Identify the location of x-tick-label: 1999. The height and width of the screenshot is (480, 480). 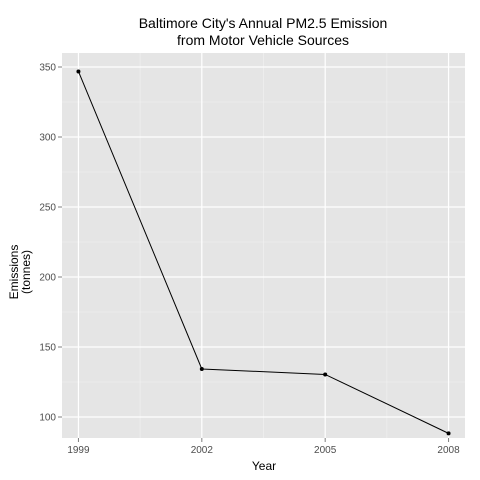
(78, 450).